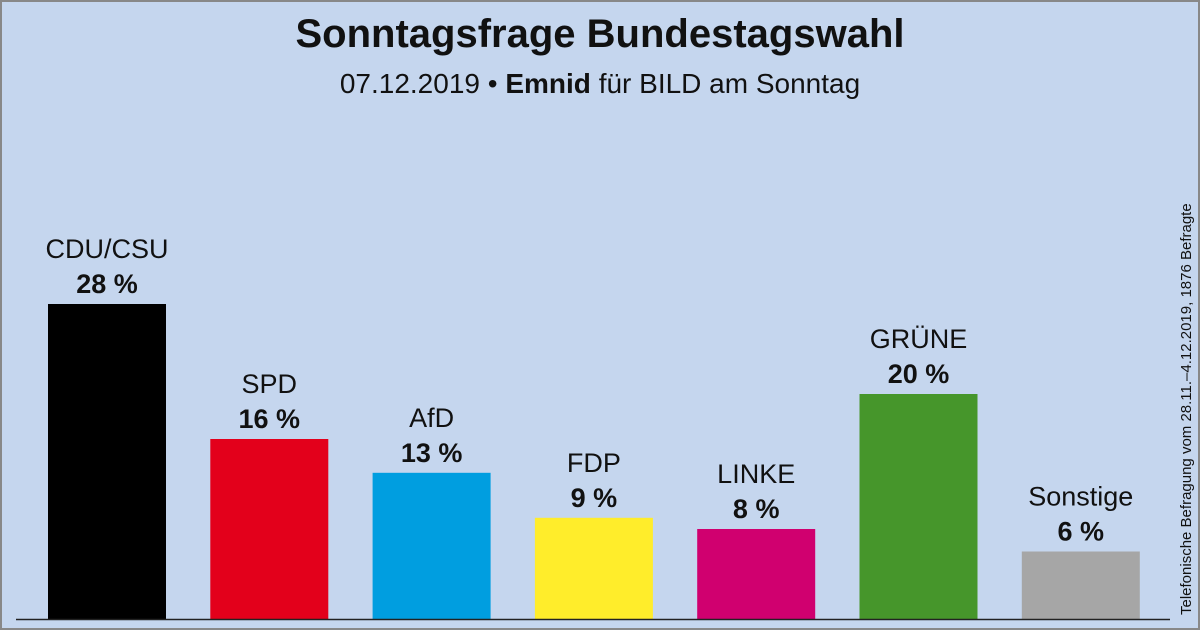 Image resolution: width=1200 pixels, height=630 pixels. Describe the element at coordinates (106, 249) in the screenshot. I see `bar-label-cdu-csu: CDU/CSU` at that location.